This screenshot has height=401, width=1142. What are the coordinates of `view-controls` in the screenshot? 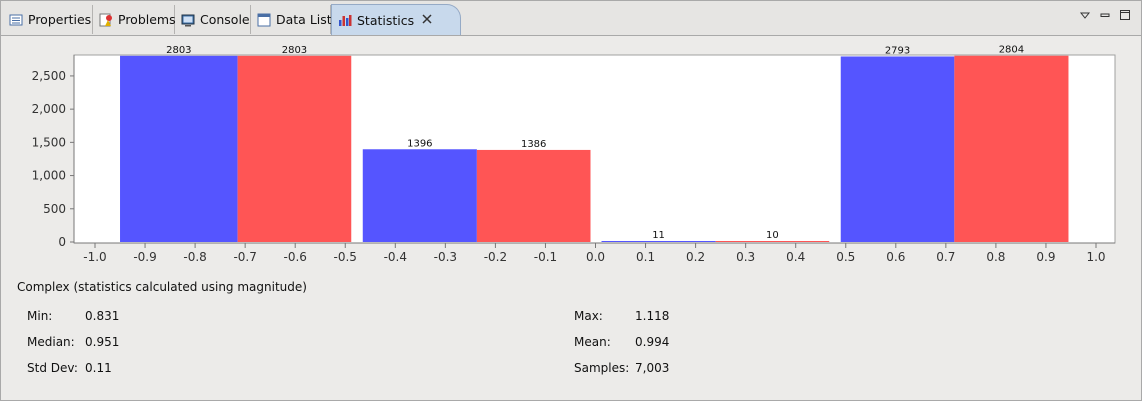 It's located at (1105, 15).